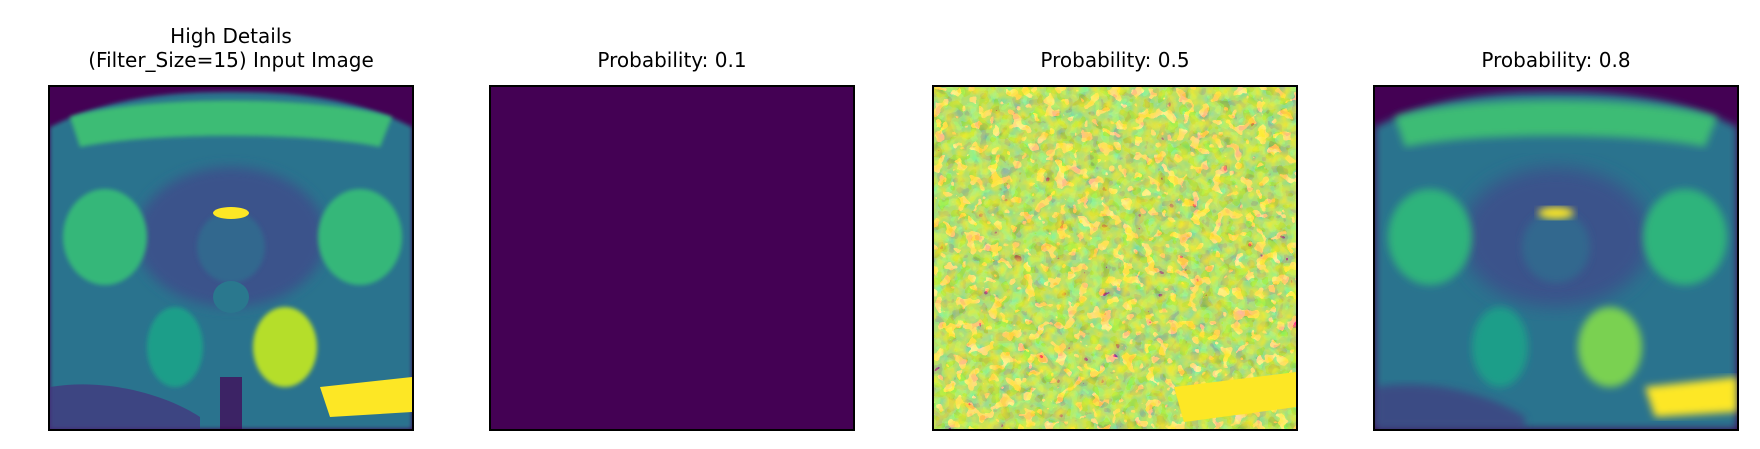 This screenshot has height=449, width=1760. Describe the element at coordinates (1115, 47) in the screenshot. I see `panel-title: Probability: 0.5` at that location.